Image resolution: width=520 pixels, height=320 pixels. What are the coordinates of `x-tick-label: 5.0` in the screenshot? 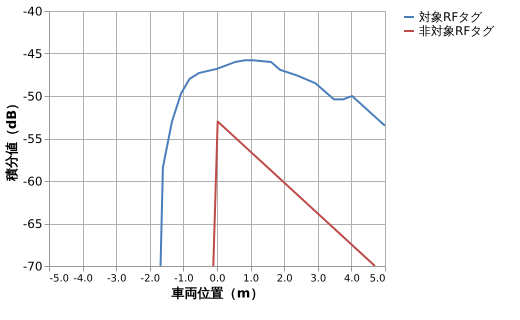 It's located at (378, 279).